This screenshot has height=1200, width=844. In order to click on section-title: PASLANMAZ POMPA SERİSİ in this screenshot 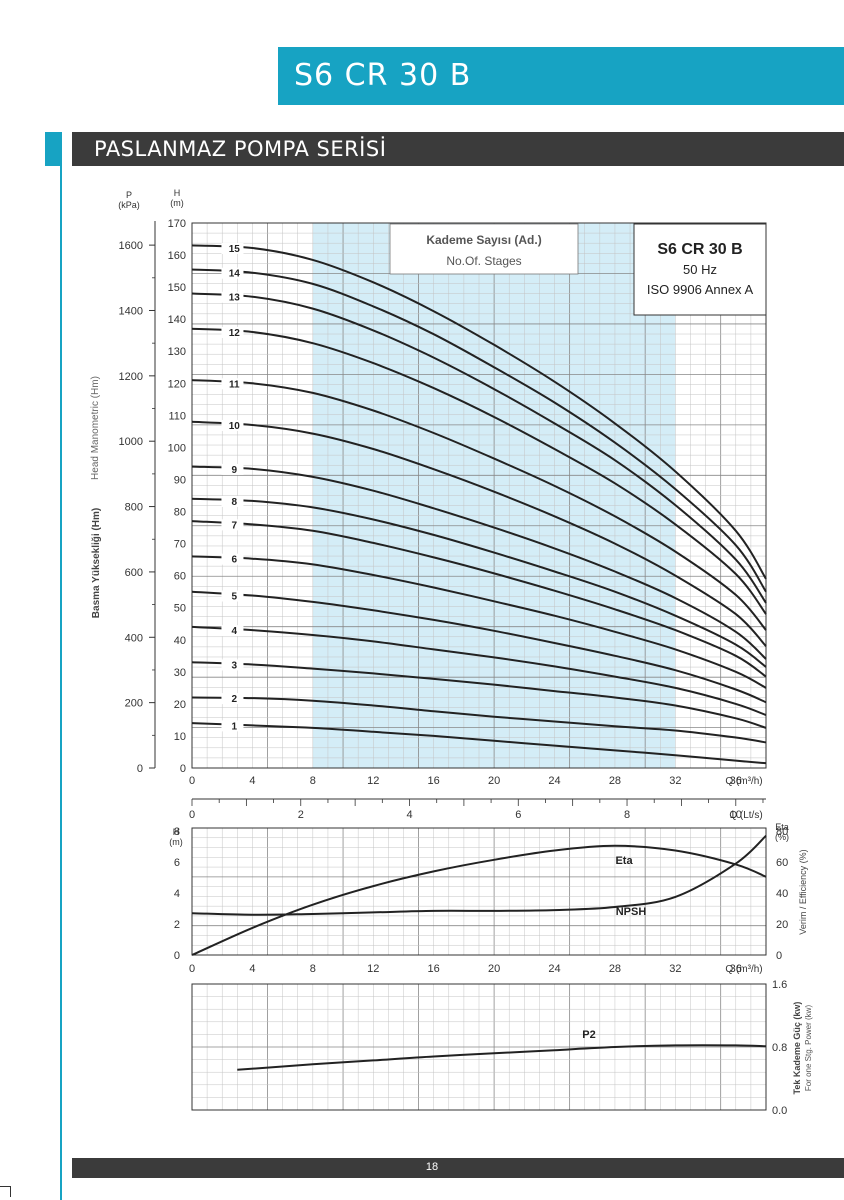, I will do `click(240, 149)`.